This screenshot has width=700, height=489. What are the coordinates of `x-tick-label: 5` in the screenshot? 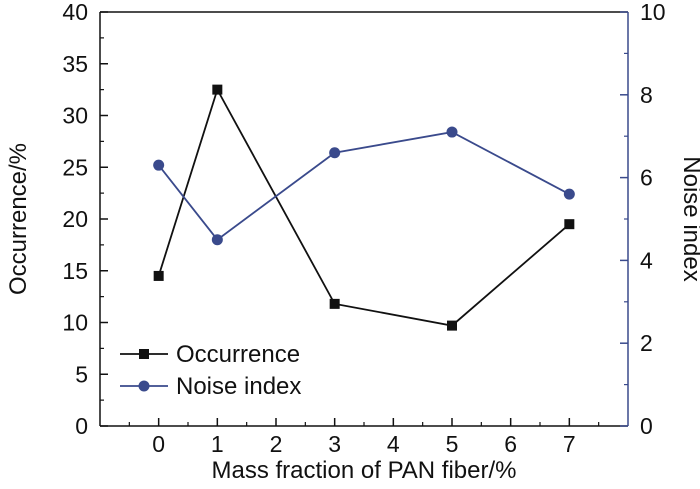 It's located at (452, 444).